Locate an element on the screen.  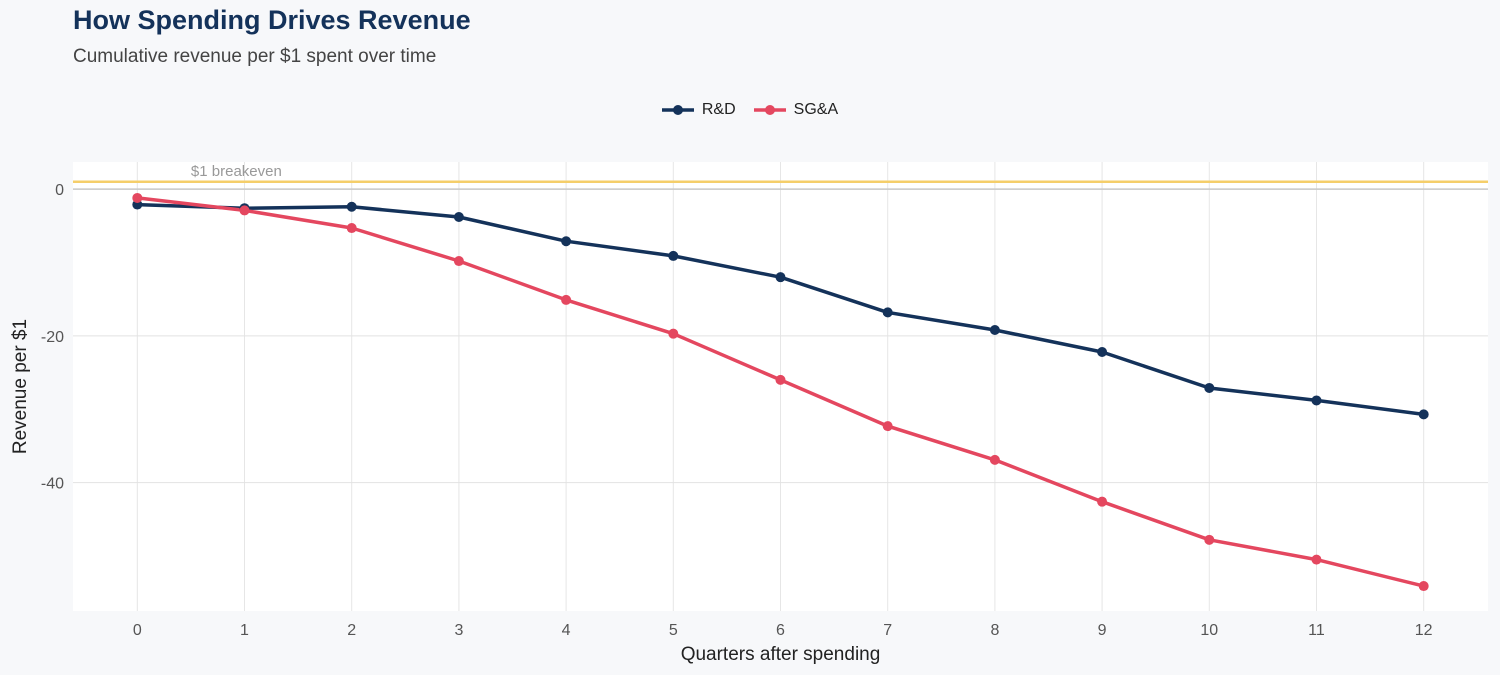
legend-item-rd: R&D is located at coordinates (698, 110).